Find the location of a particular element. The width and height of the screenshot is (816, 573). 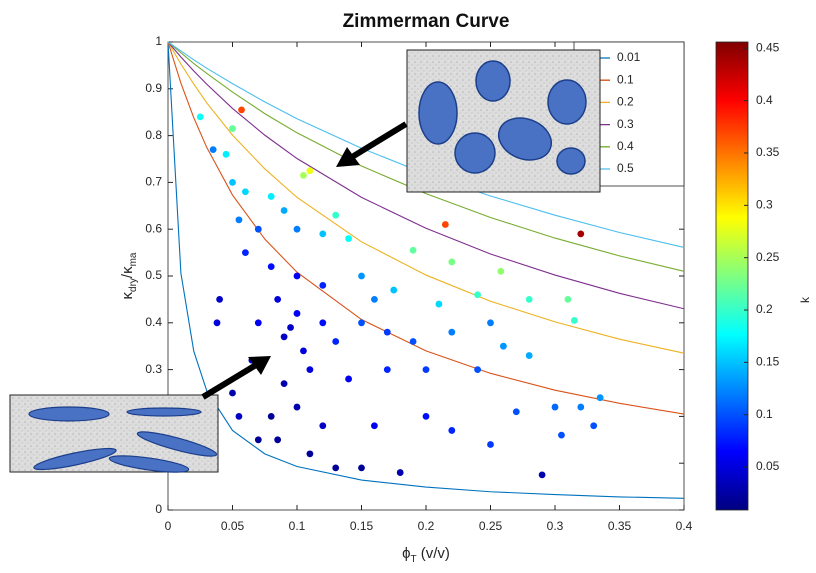

y-label-part: κ is located at coordinates (127, 295).